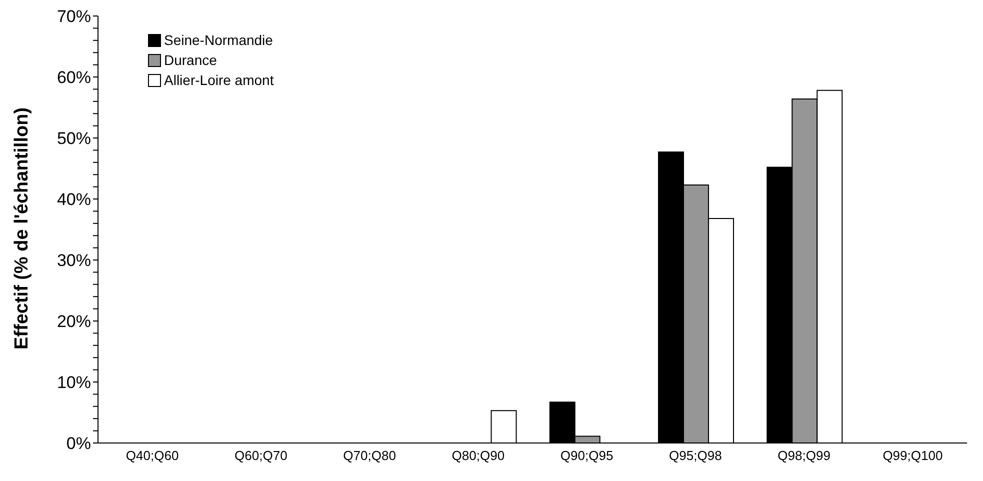 This screenshot has height=481, width=983. Describe the element at coordinates (73, 260) in the screenshot. I see `y-tick-label: 30%` at that location.